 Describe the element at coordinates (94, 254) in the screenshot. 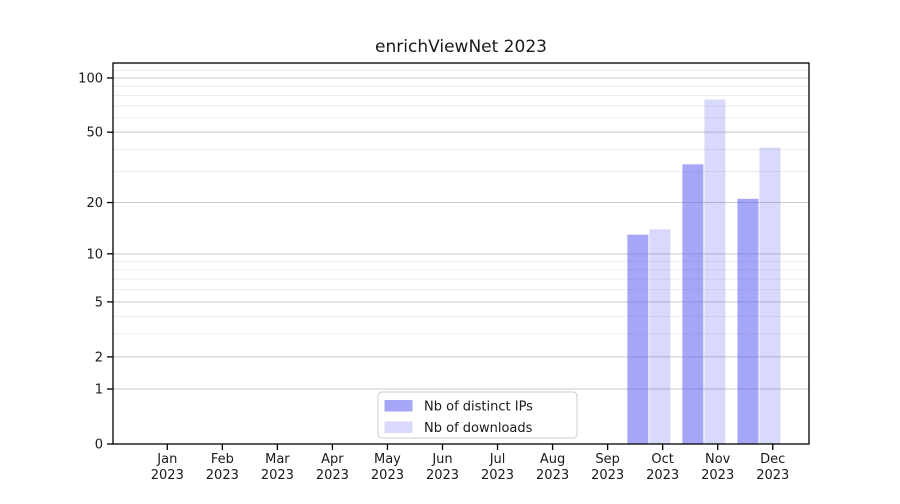

I see `y-tick-label: 10` at that location.